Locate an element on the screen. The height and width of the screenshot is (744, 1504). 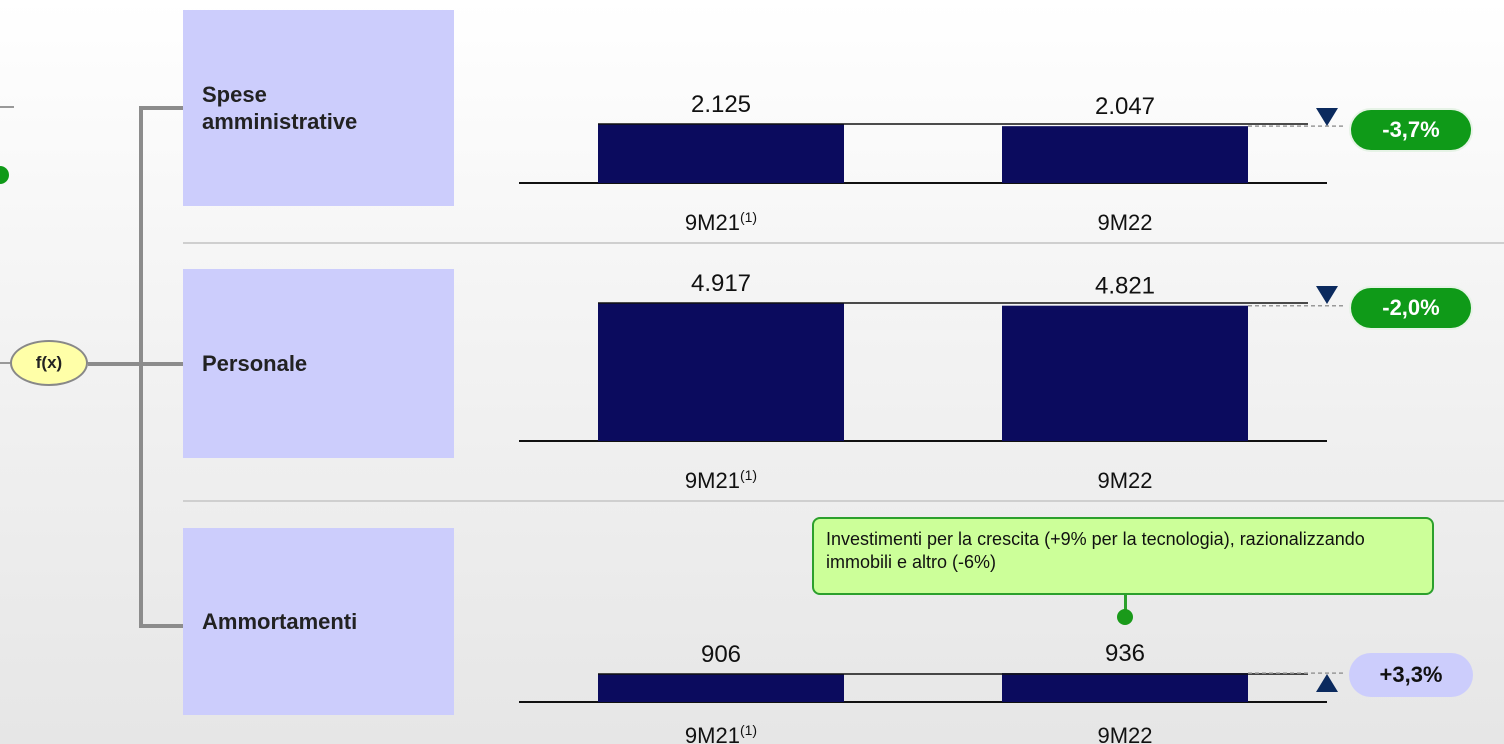
data-label: 906 is located at coordinates (721, 654).